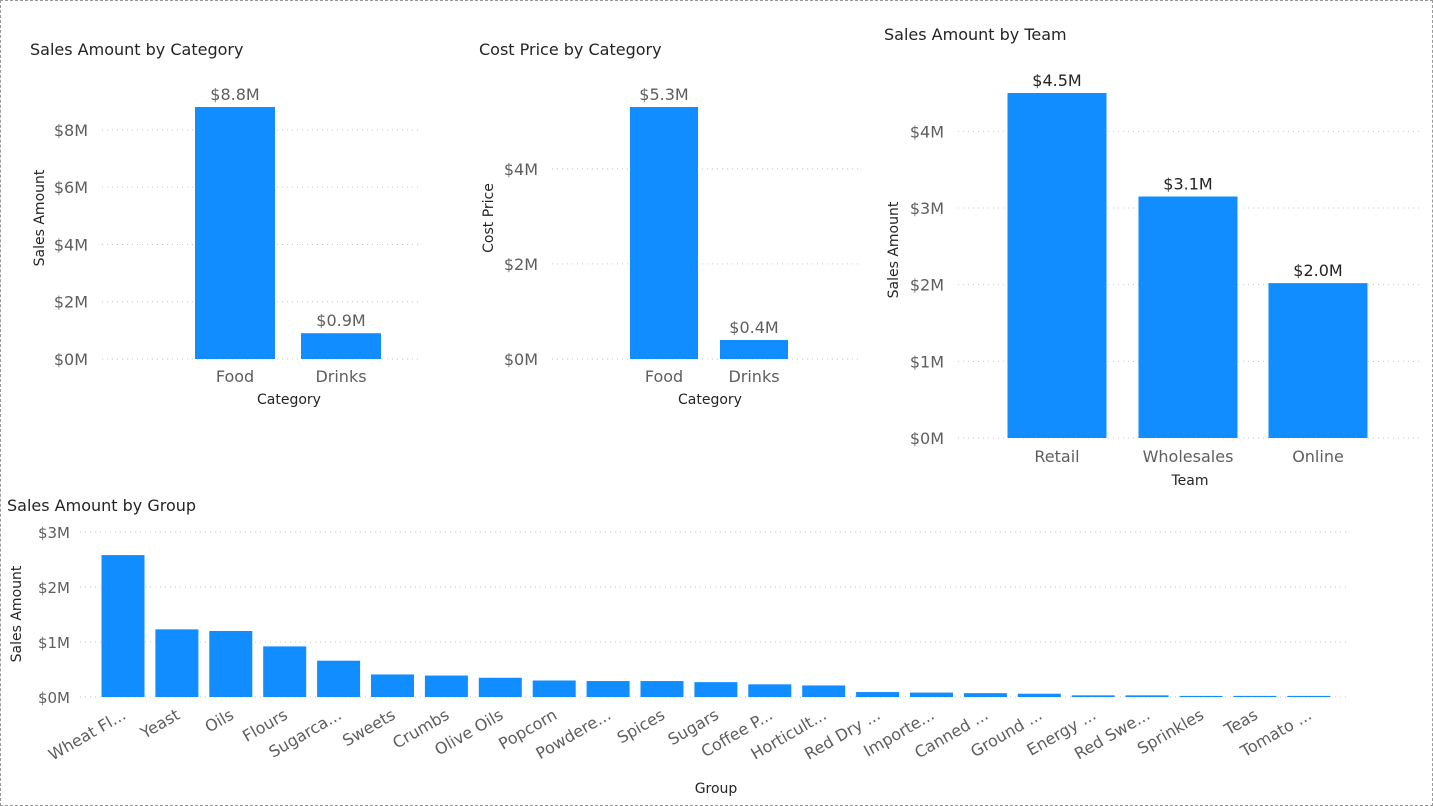 This screenshot has width=1433, height=806. Describe the element at coordinates (975, 34) in the screenshot. I see `chart-title: Sales Amount by Team` at that location.